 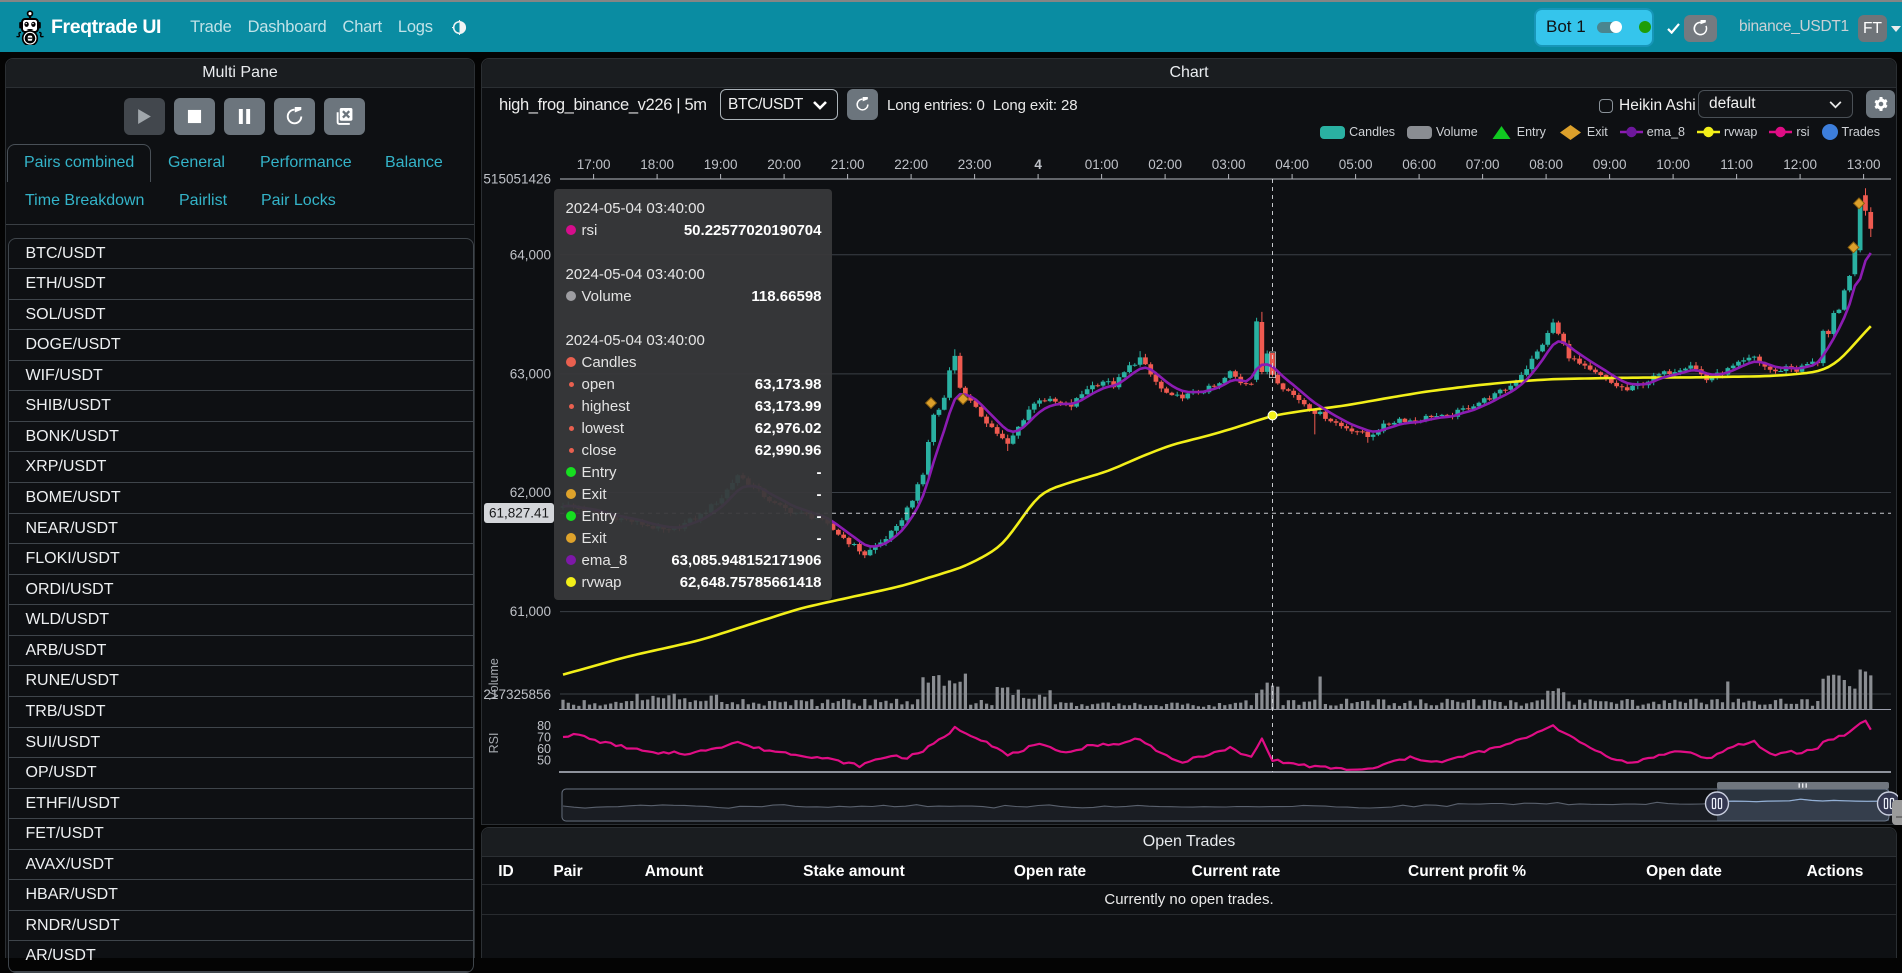 What do you see at coordinates (1546, 164) in the screenshot?
I see `svg-text: 08:00` at bounding box center [1546, 164].